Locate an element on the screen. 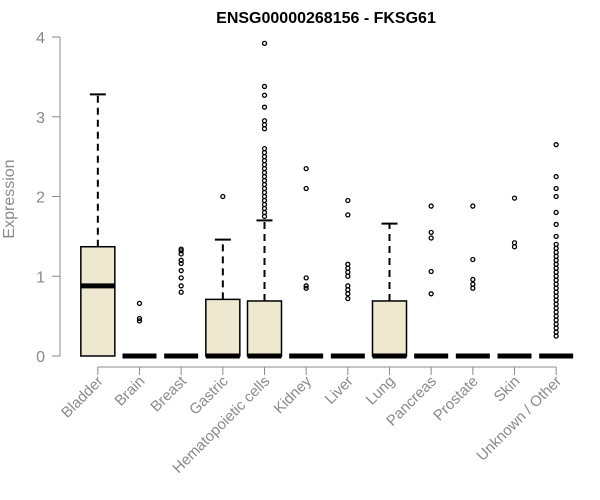 The height and width of the screenshot is (500, 600). box-prostate is located at coordinates (472, 281).